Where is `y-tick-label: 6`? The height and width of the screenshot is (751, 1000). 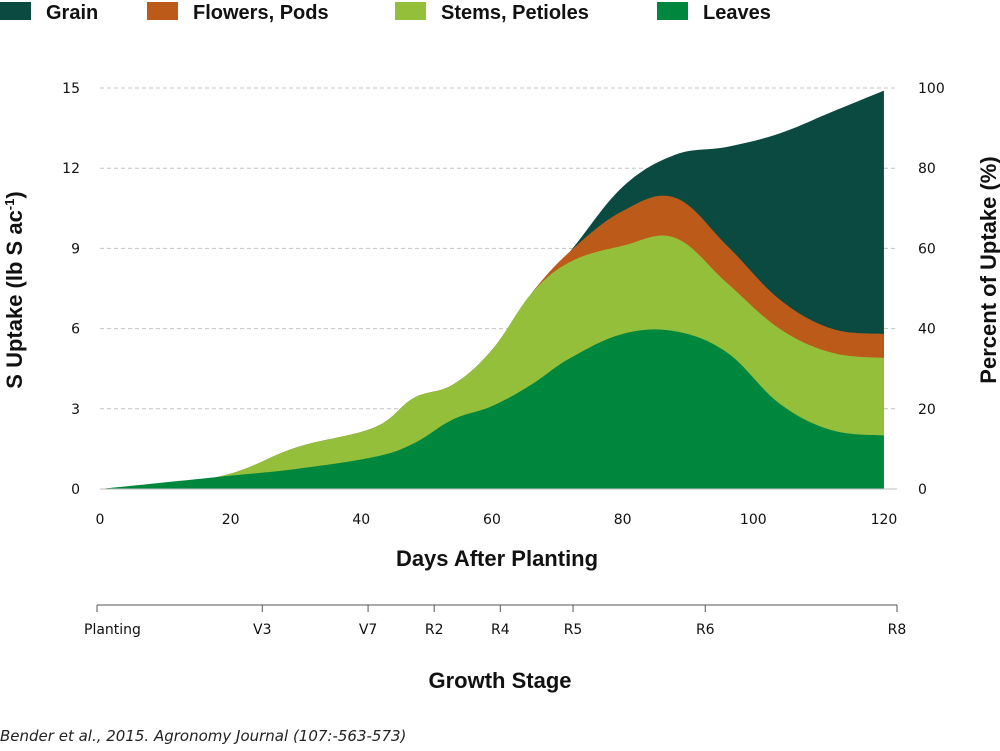 y-tick-label: 6 is located at coordinates (75, 330).